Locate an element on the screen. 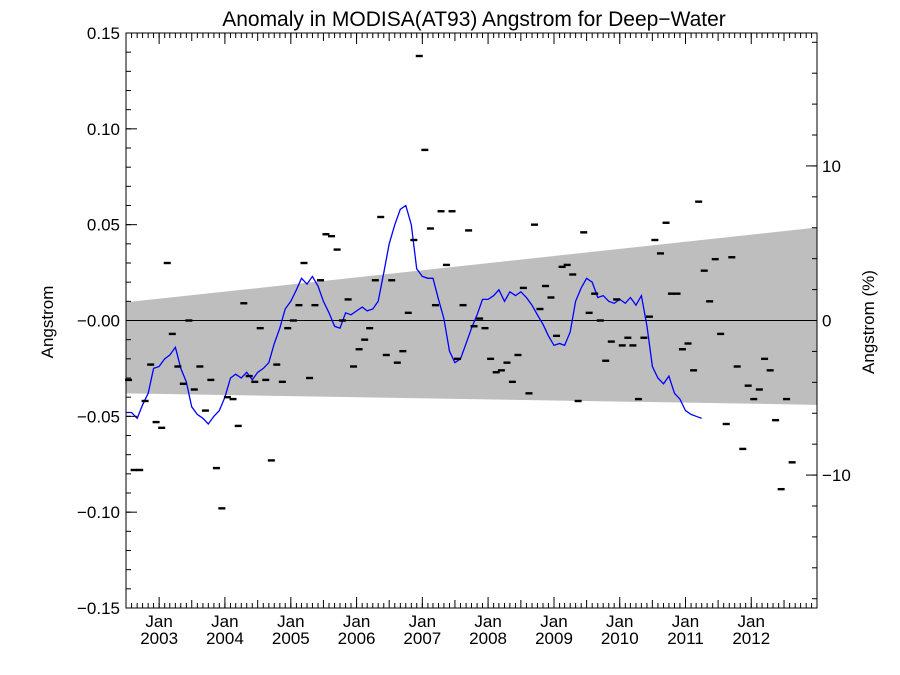  y-axis-label: Angstrom is located at coordinates (47, 322).